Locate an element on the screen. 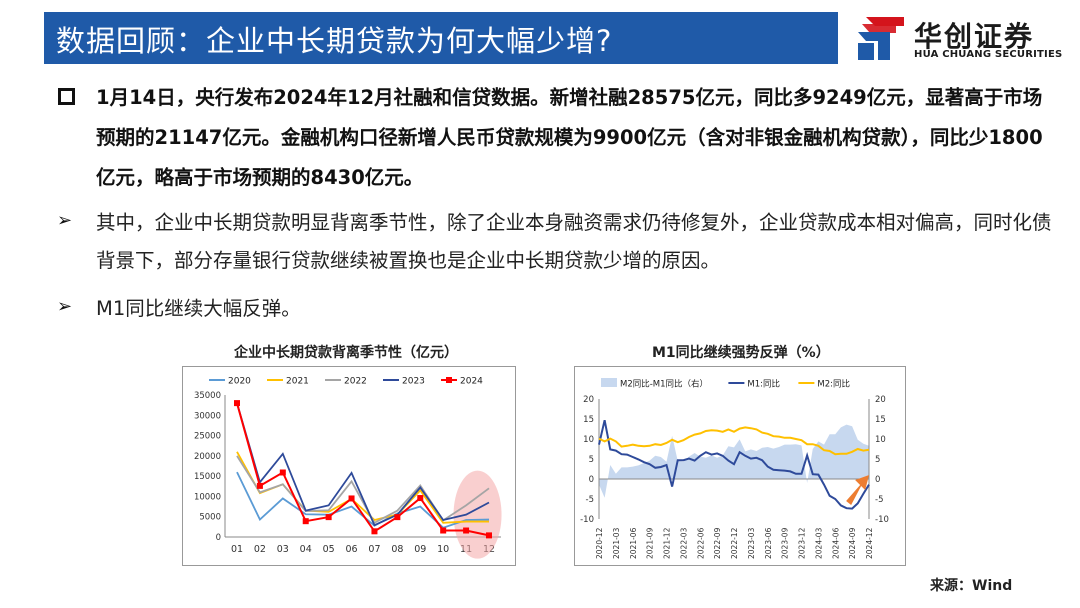  chart1-x-tick-label: 05 is located at coordinates (329, 549).